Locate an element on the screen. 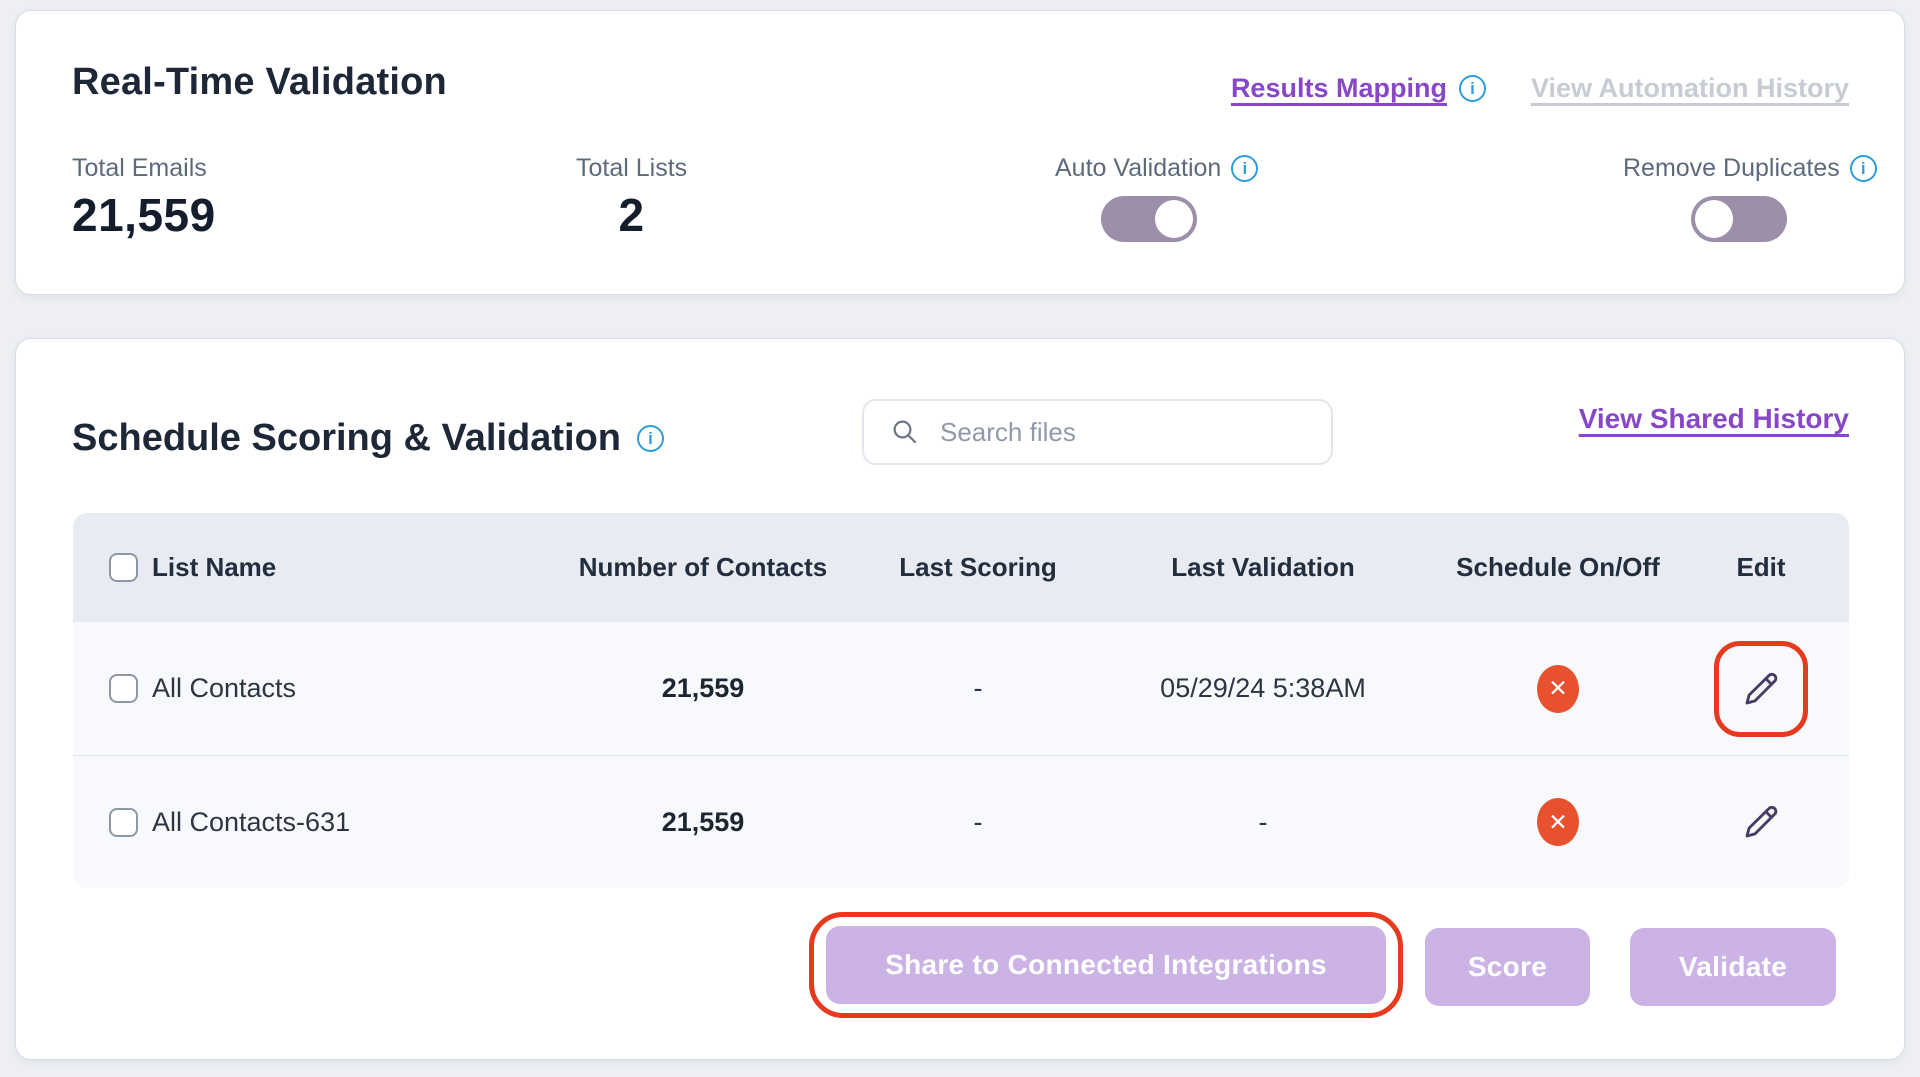 Image resolution: width=1920 pixels, height=1077 pixels. auto-validation-toggle is located at coordinates (1149, 219).